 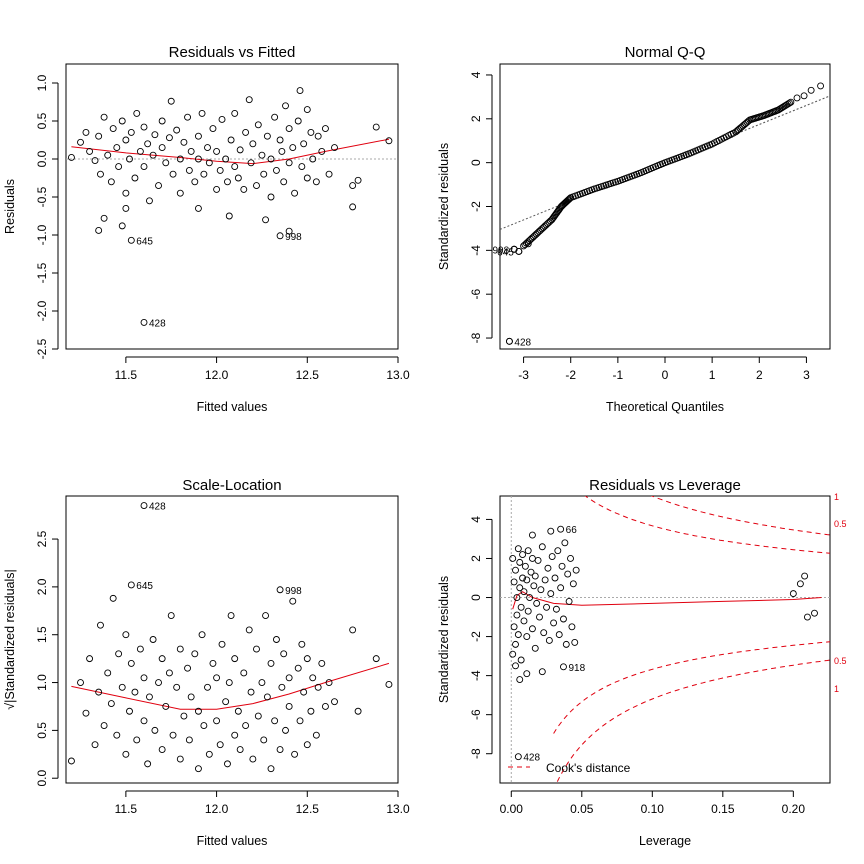 I want to click on y-axis-label: Standardized residuals, so click(x=444, y=206).